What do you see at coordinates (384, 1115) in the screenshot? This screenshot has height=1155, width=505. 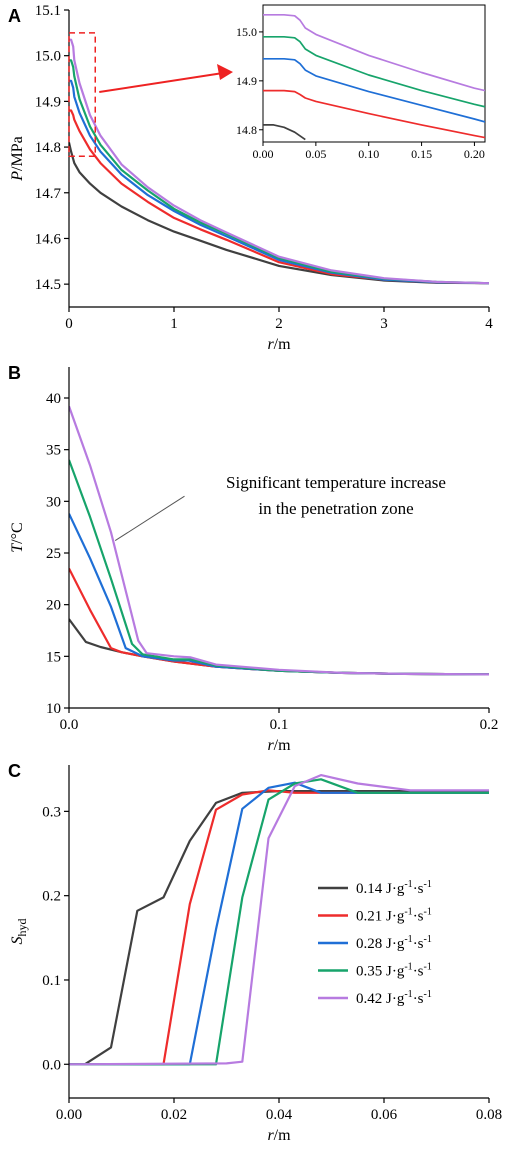 I see `x-tick-label: 0.06` at bounding box center [384, 1115].